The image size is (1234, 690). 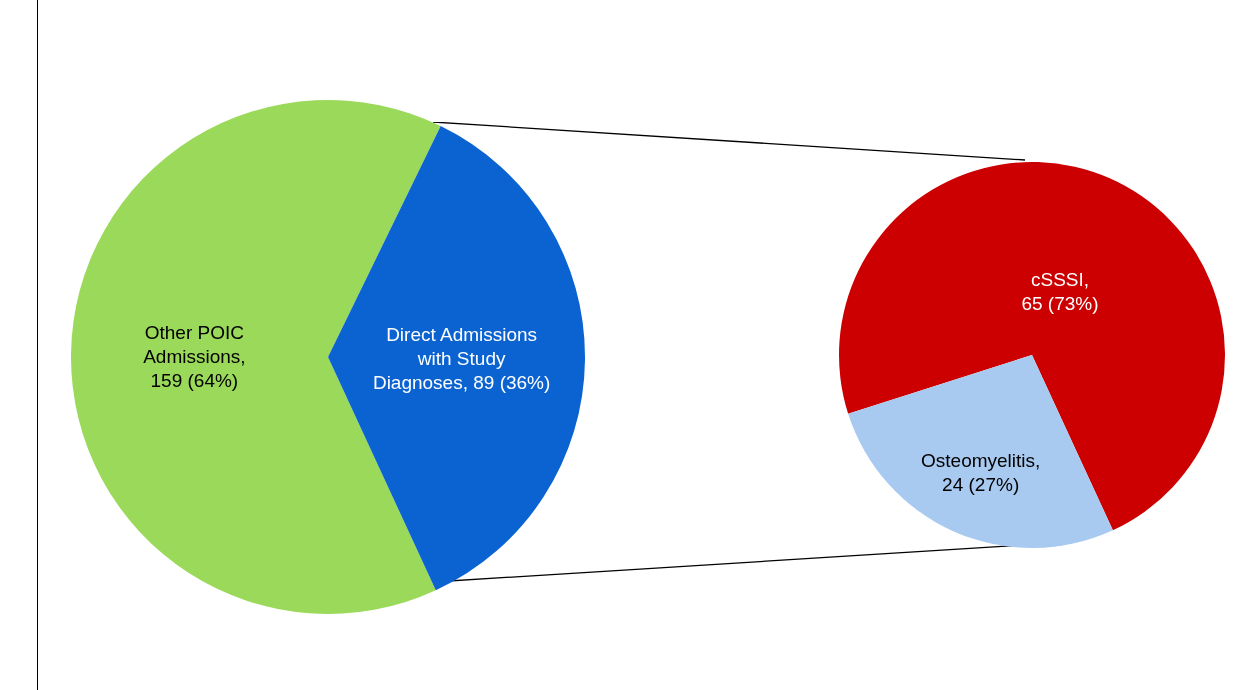 I want to click on slice-label: Other POIC Admissions, 159 (64%), so click(x=194, y=356).